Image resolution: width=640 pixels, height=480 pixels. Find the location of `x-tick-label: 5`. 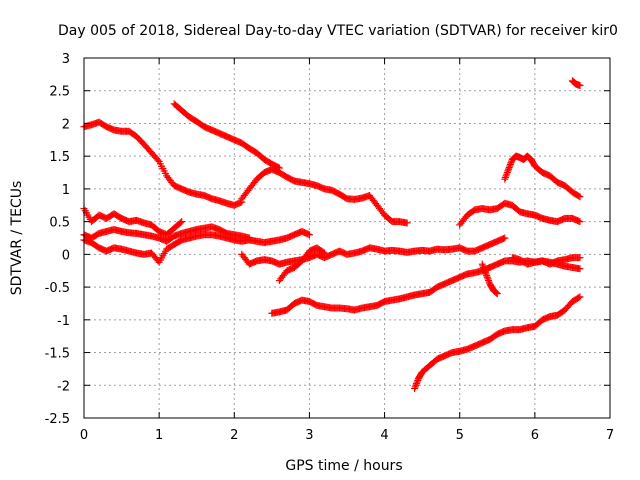

x-tick-label: 5 is located at coordinates (460, 435).